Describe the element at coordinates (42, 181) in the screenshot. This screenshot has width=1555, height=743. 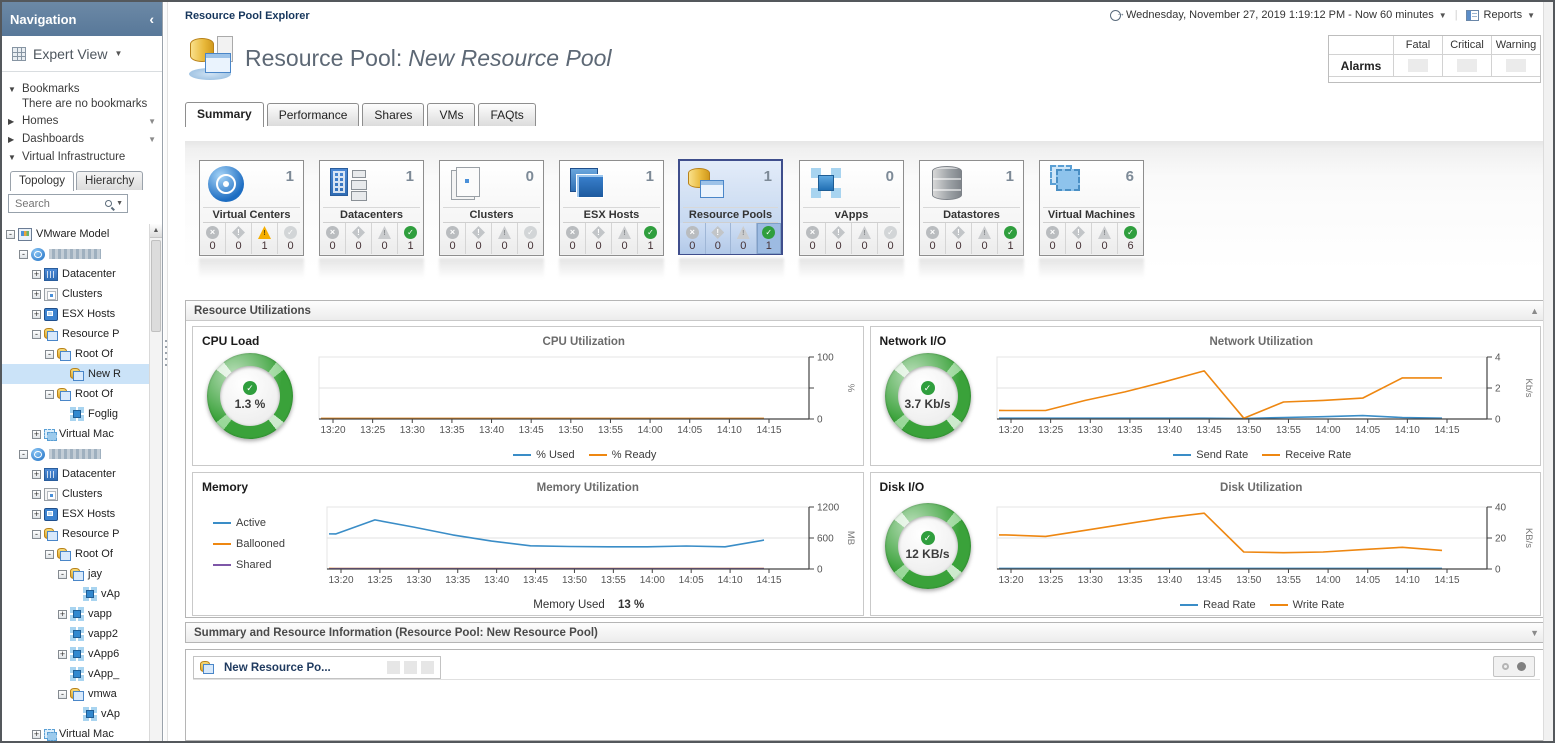
I see `tab-topology: Topology` at that location.